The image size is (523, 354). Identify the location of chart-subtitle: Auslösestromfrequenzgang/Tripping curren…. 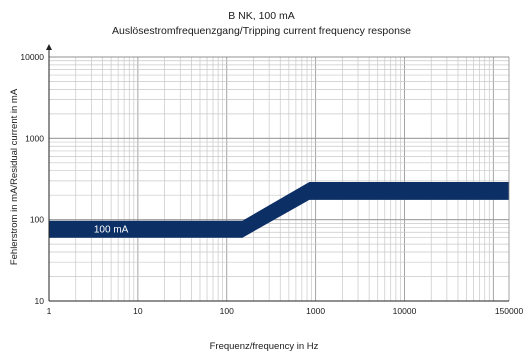
(261, 31).